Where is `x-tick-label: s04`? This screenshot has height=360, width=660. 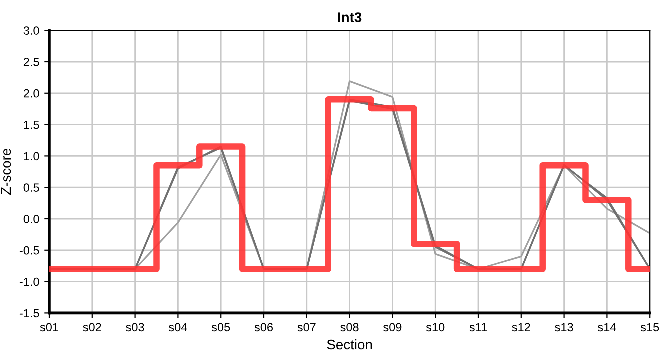
x-tick-label: s04 is located at coordinates (178, 327).